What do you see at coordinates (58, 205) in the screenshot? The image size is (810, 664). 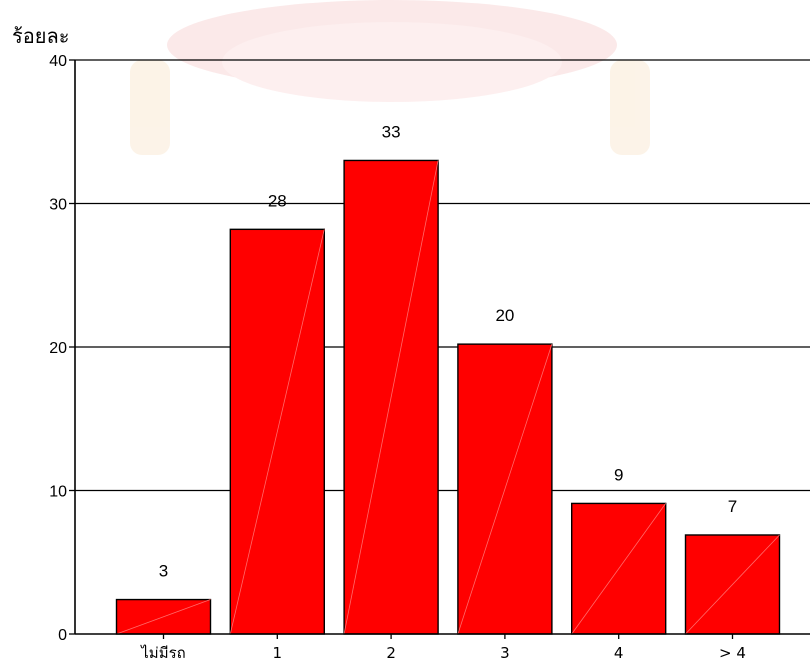 I see `y-tick-label-3: 30` at bounding box center [58, 205].